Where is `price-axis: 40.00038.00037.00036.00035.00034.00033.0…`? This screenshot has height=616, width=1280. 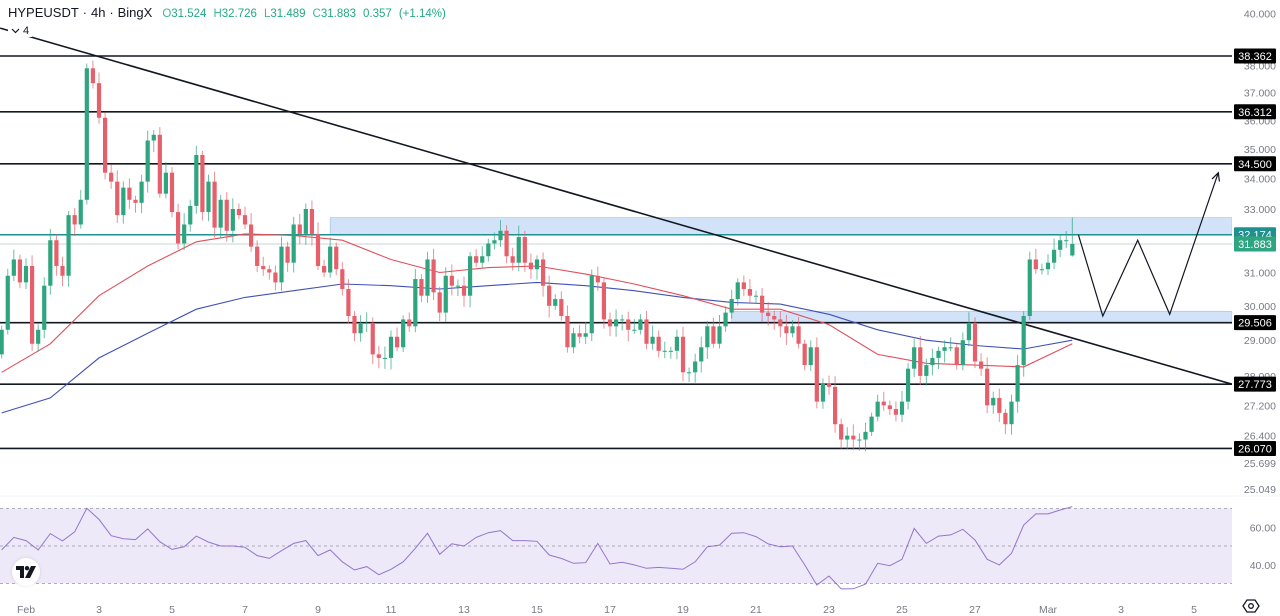
price-axis: 40.00038.00037.00036.00035.00034.00033.0… is located at coordinates (1256, 248).